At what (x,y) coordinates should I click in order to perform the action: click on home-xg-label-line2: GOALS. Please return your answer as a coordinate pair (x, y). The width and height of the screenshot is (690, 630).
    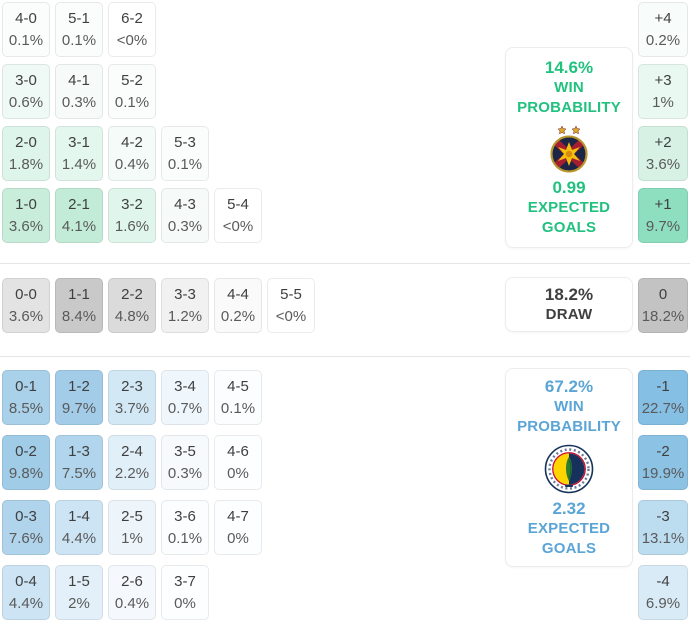
    Looking at the image, I should click on (569, 227).